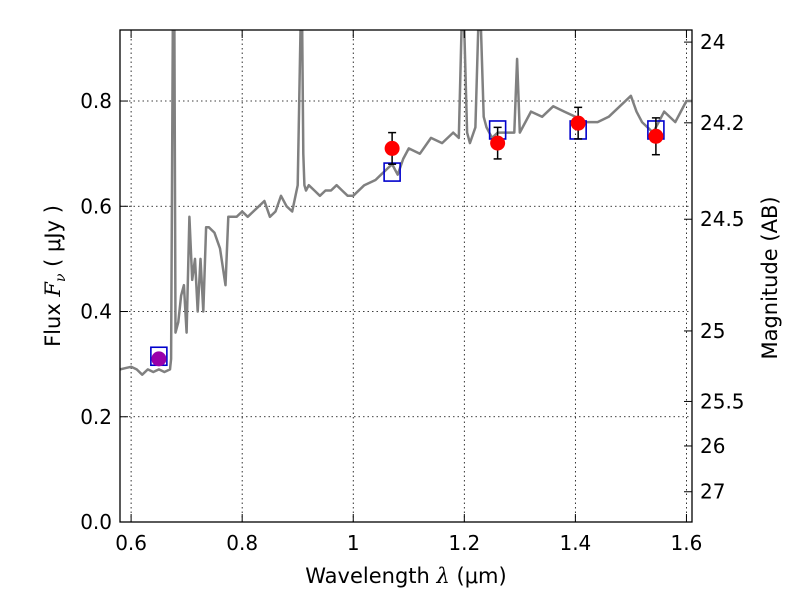  I want to click on x-tick-label: 1, so click(353, 543).